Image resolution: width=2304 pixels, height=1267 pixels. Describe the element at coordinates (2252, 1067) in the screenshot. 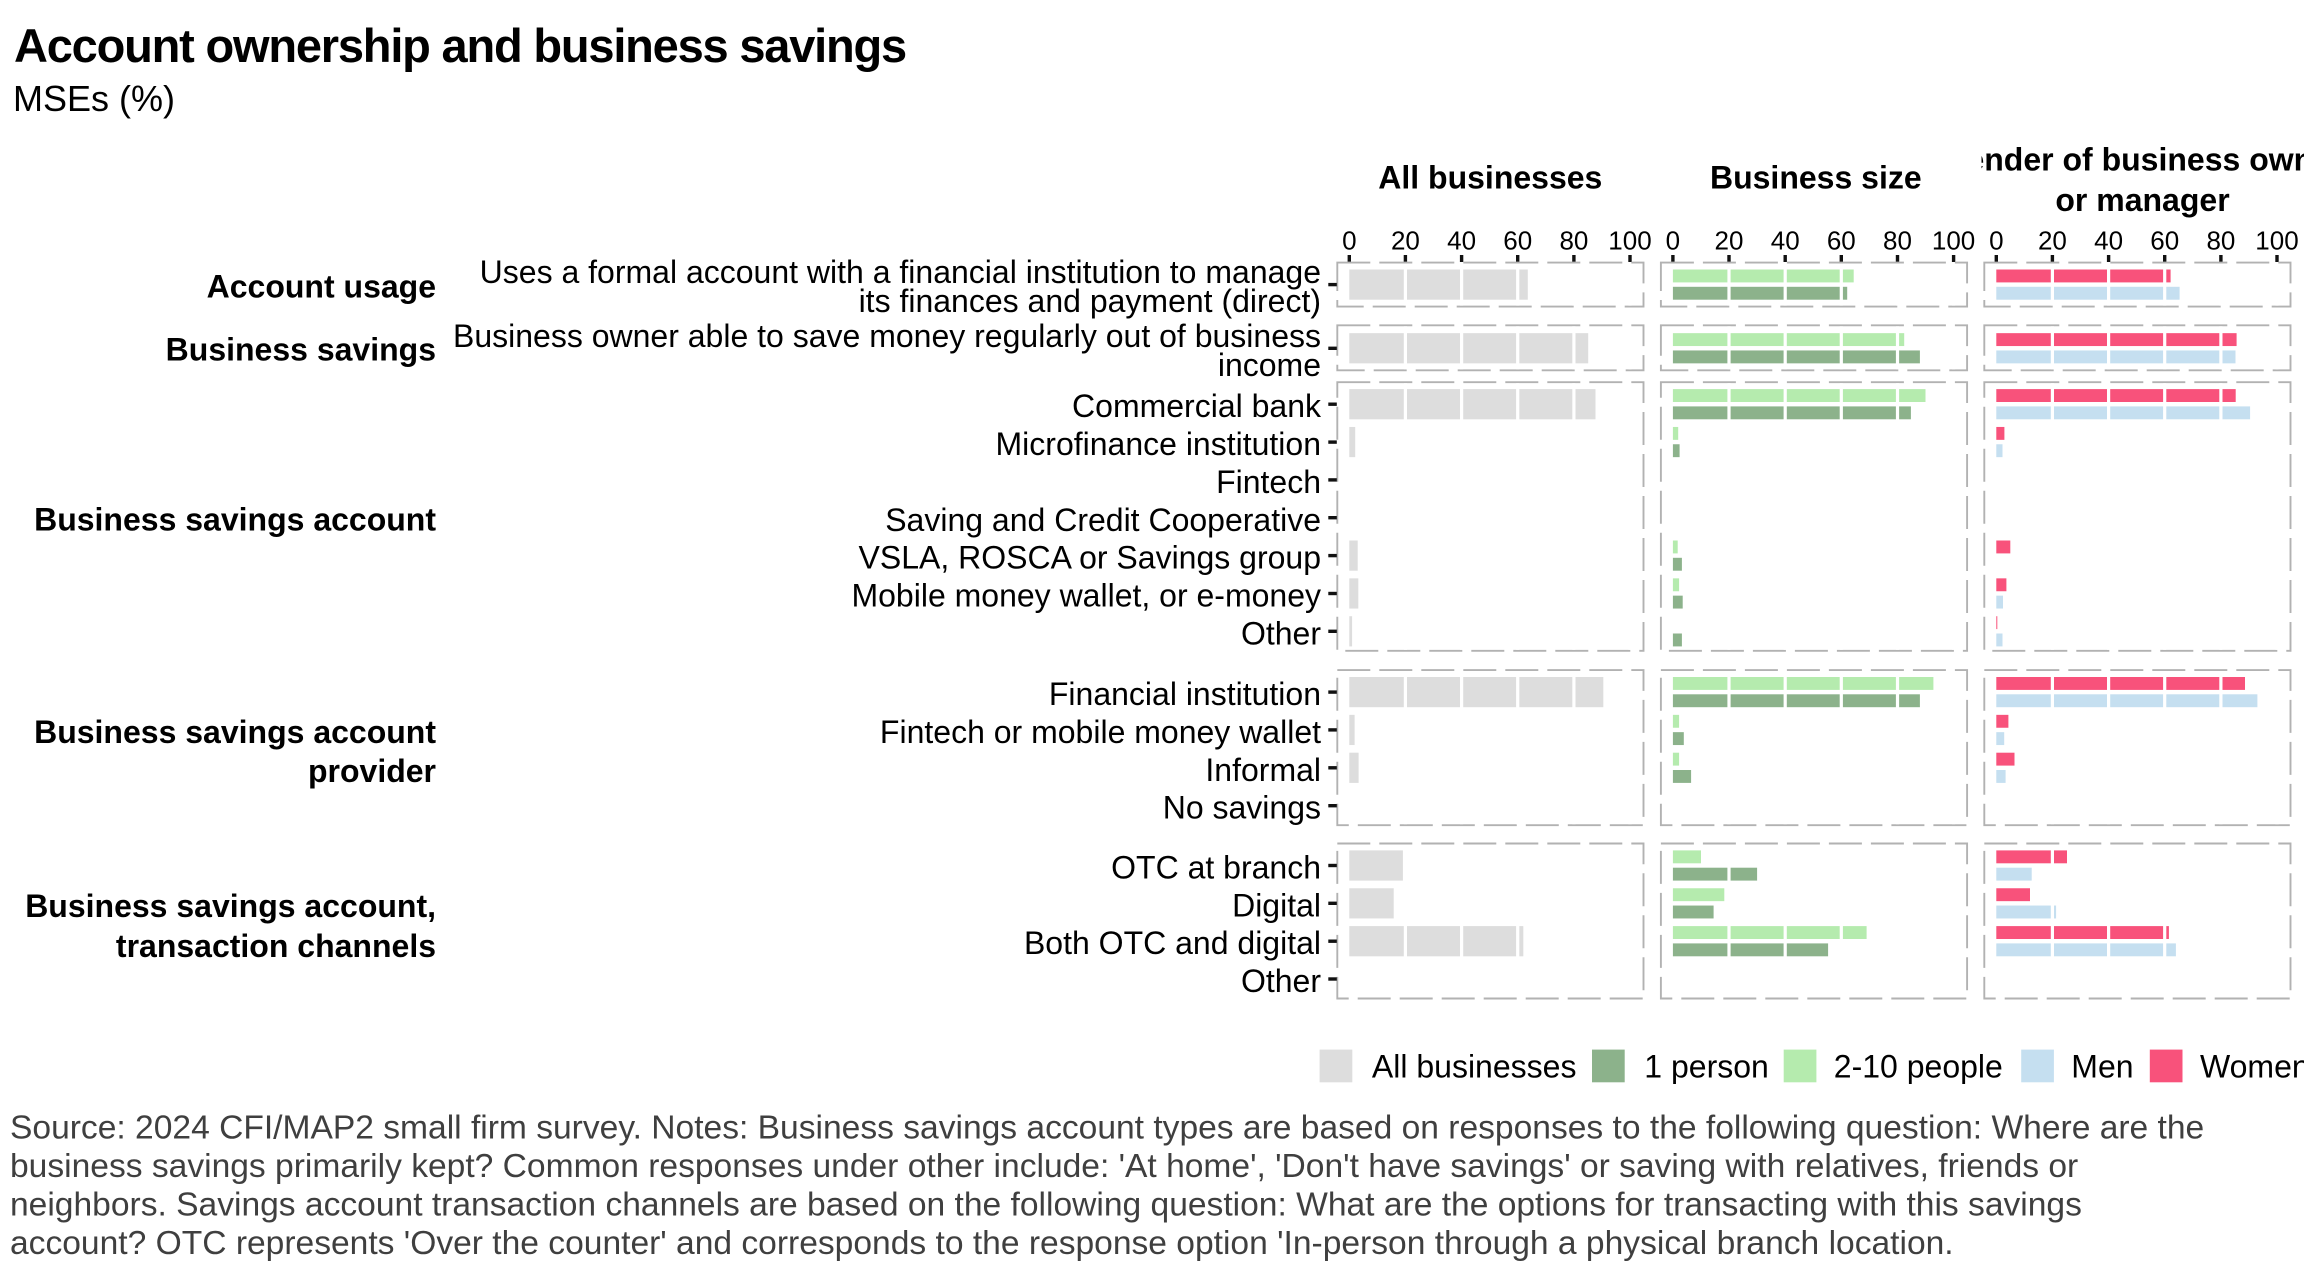

I see `svg-text: Women` at that location.